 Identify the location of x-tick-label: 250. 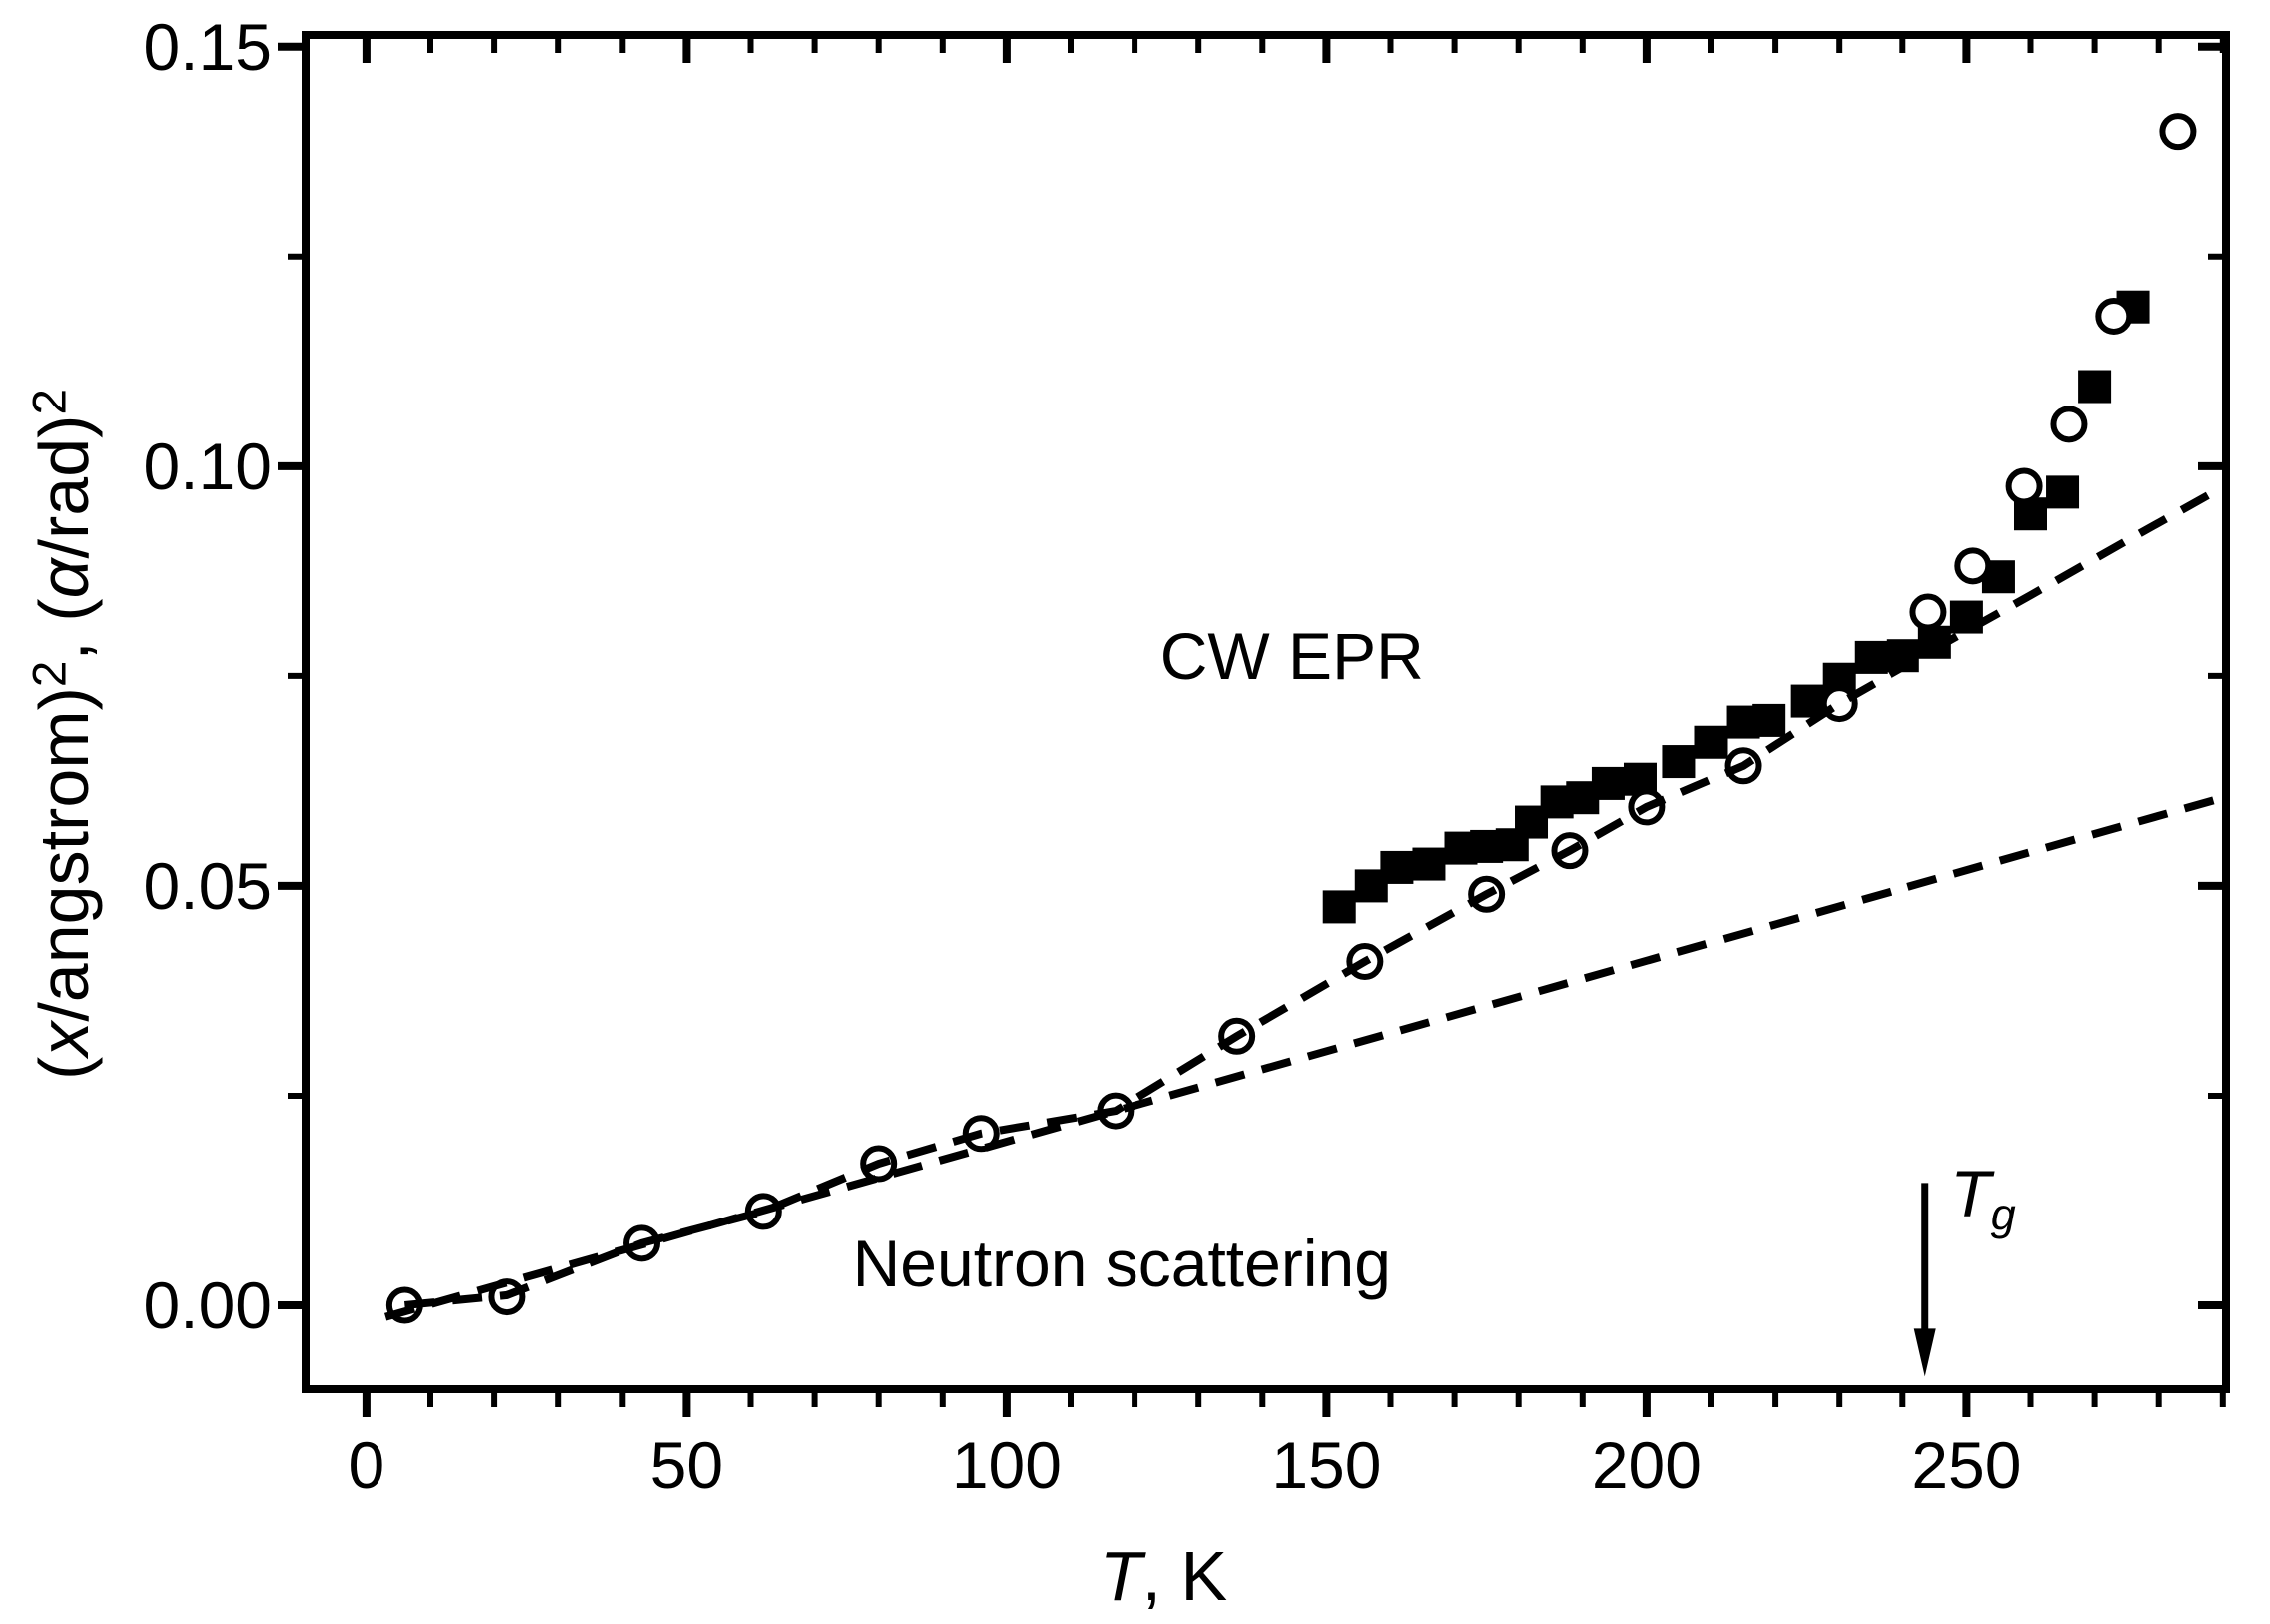
(1966, 1465).